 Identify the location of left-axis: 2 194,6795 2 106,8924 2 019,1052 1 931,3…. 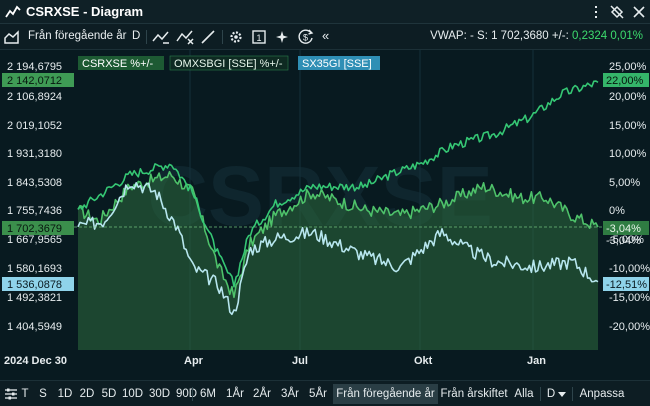
(34, 197).